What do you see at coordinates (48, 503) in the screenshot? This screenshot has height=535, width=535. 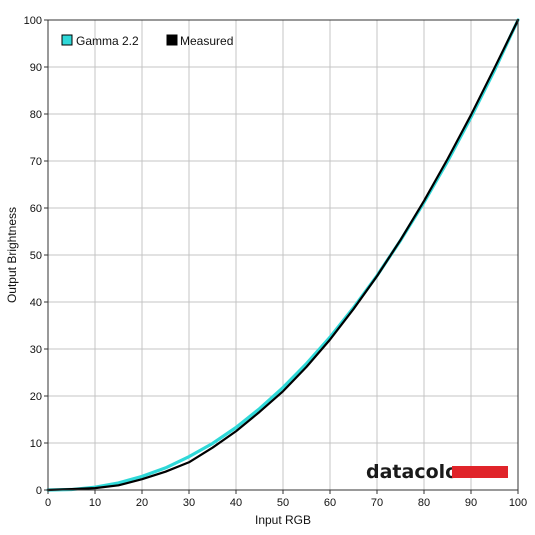 I see `x-tick-label: 0` at bounding box center [48, 503].